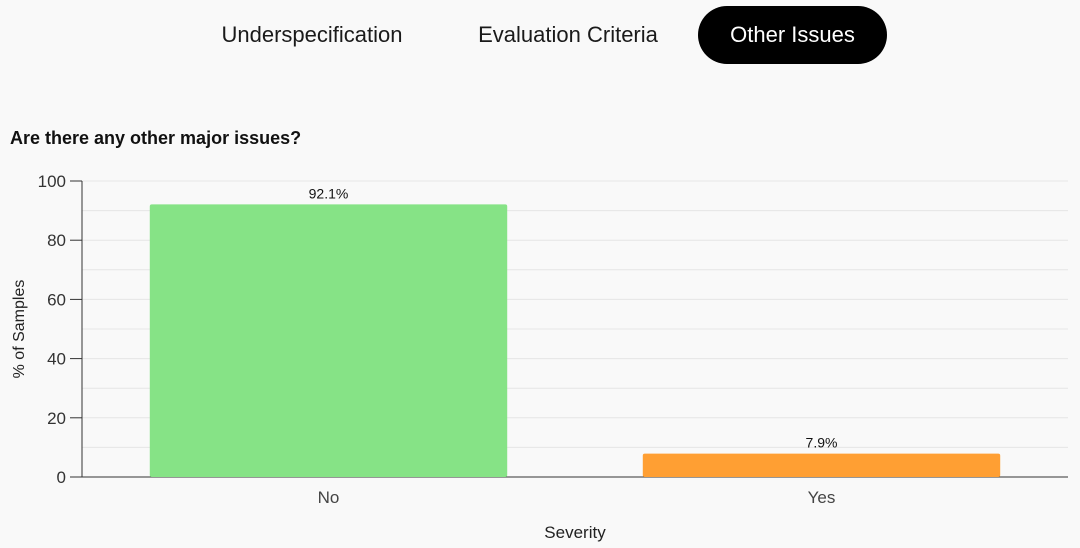 The height and width of the screenshot is (548, 1080). Describe the element at coordinates (822, 443) in the screenshot. I see `data-label: 7.9%` at that location.